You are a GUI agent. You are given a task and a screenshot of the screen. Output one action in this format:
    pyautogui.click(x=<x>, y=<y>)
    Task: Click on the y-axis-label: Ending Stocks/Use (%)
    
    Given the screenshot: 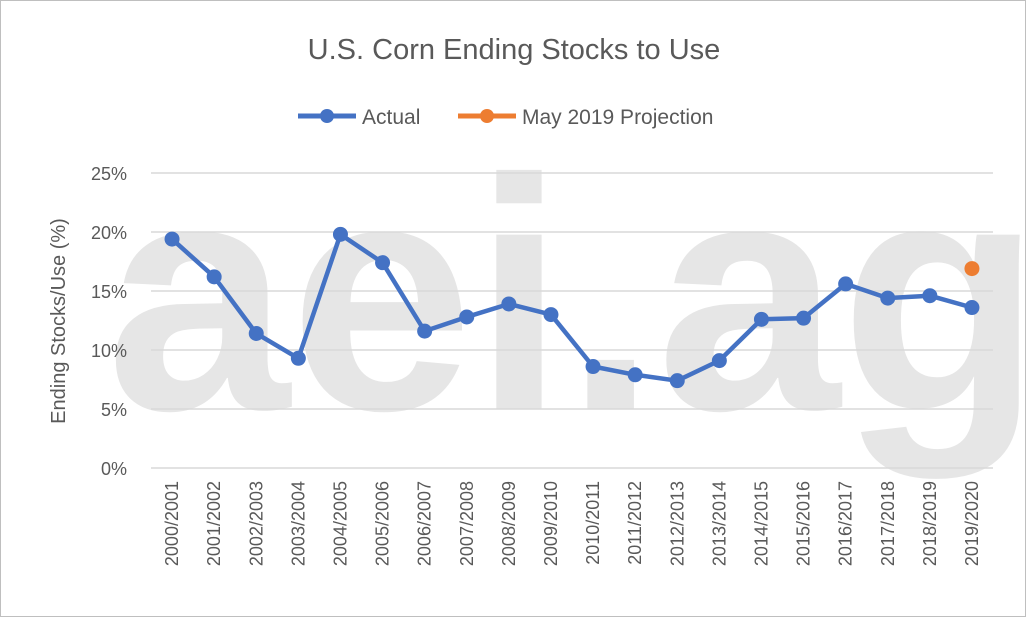 What is the action you would take?
    pyautogui.click(x=59, y=321)
    